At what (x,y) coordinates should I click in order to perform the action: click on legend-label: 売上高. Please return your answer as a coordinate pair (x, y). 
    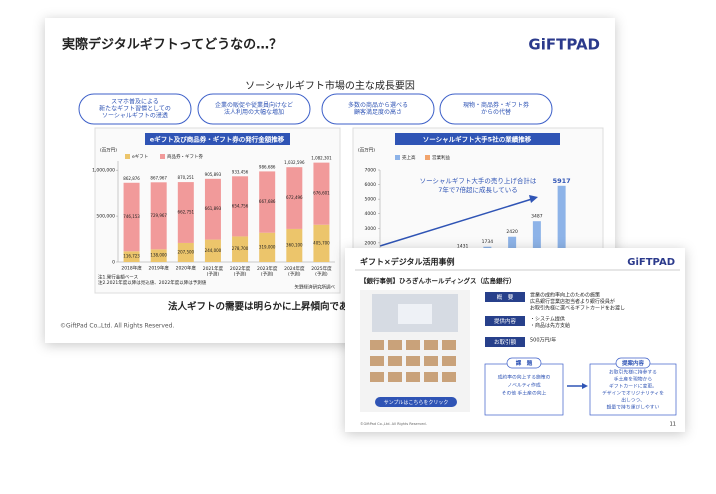
    Looking at the image, I should click on (409, 157).